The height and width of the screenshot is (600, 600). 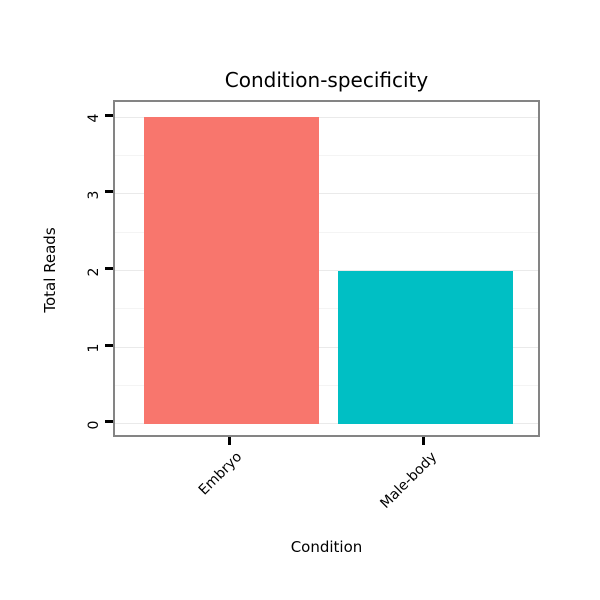 I want to click on y-tick-label-text: 0, so click(x=94, y=425).